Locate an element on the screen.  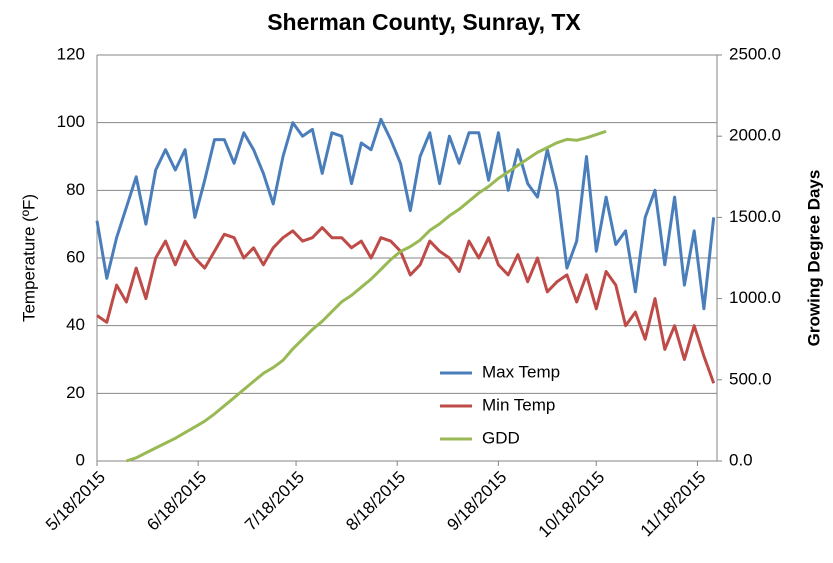
x-tick-label: 8/18/2015 is located at coordinates (375, 501).